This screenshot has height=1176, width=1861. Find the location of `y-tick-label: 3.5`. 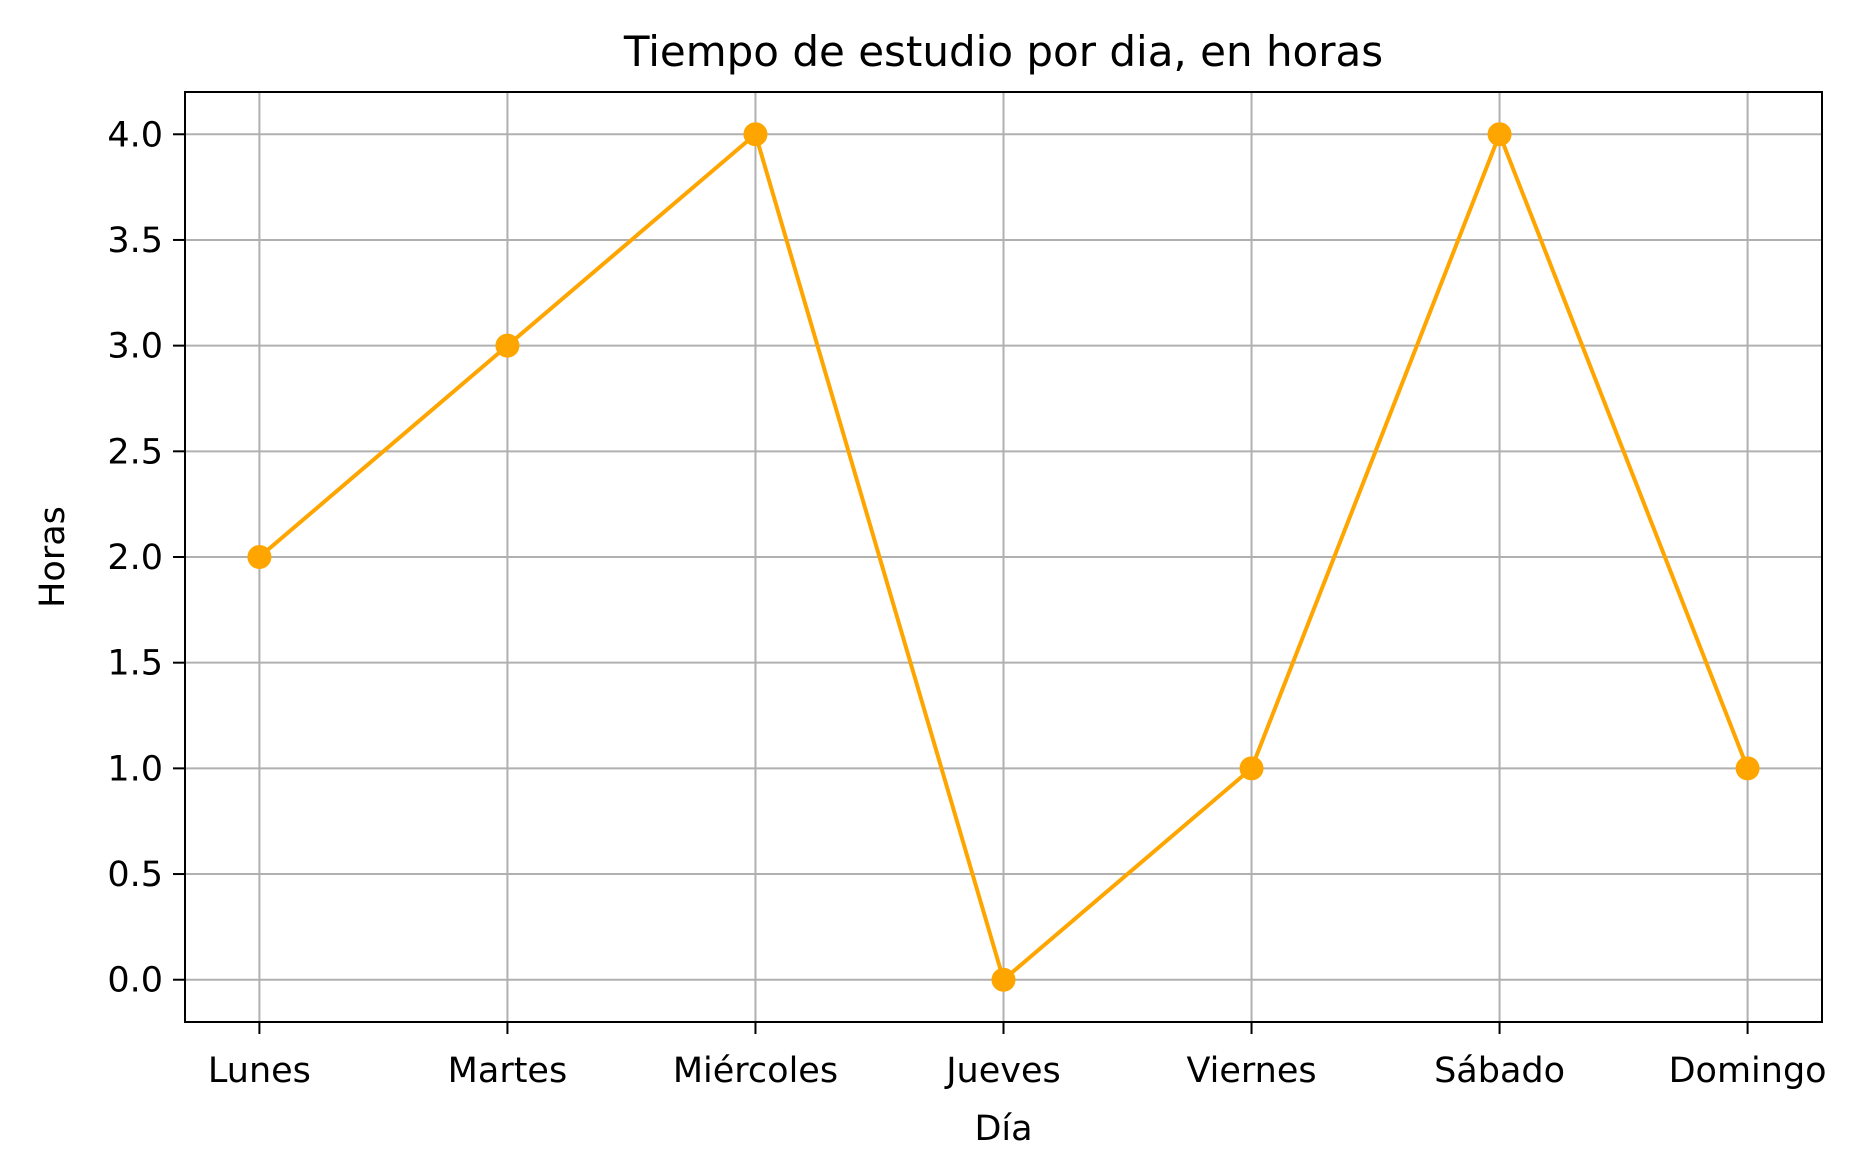

y-tick-label: 3.5 is located at coordinates (135, 241).